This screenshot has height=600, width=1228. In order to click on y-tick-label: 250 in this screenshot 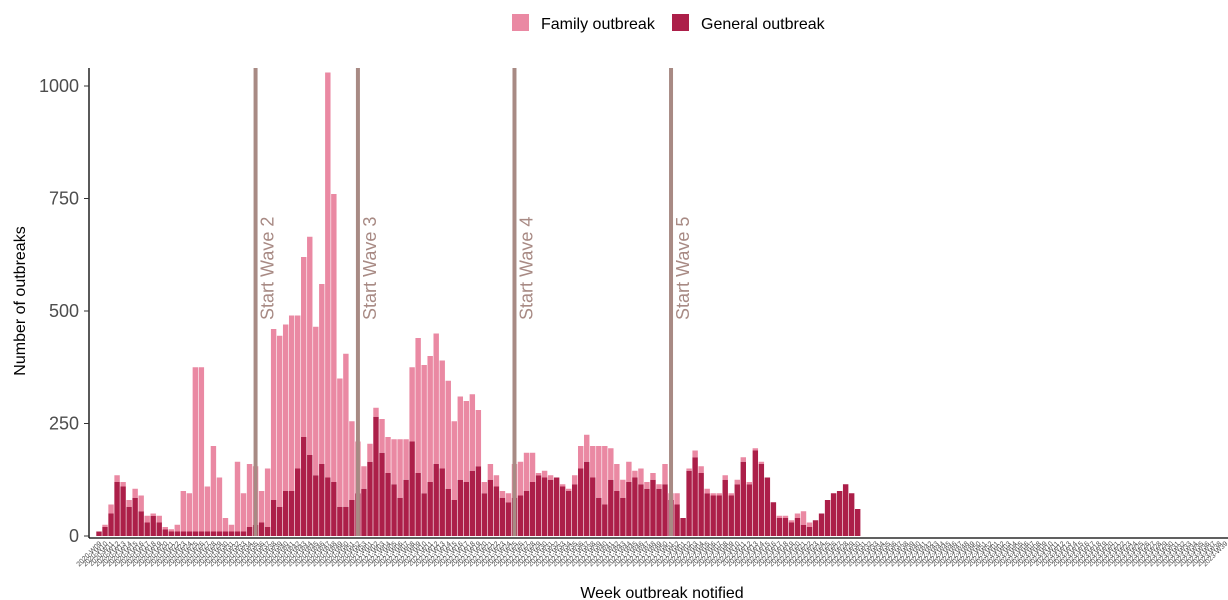, I will do `click(64, 424)`.